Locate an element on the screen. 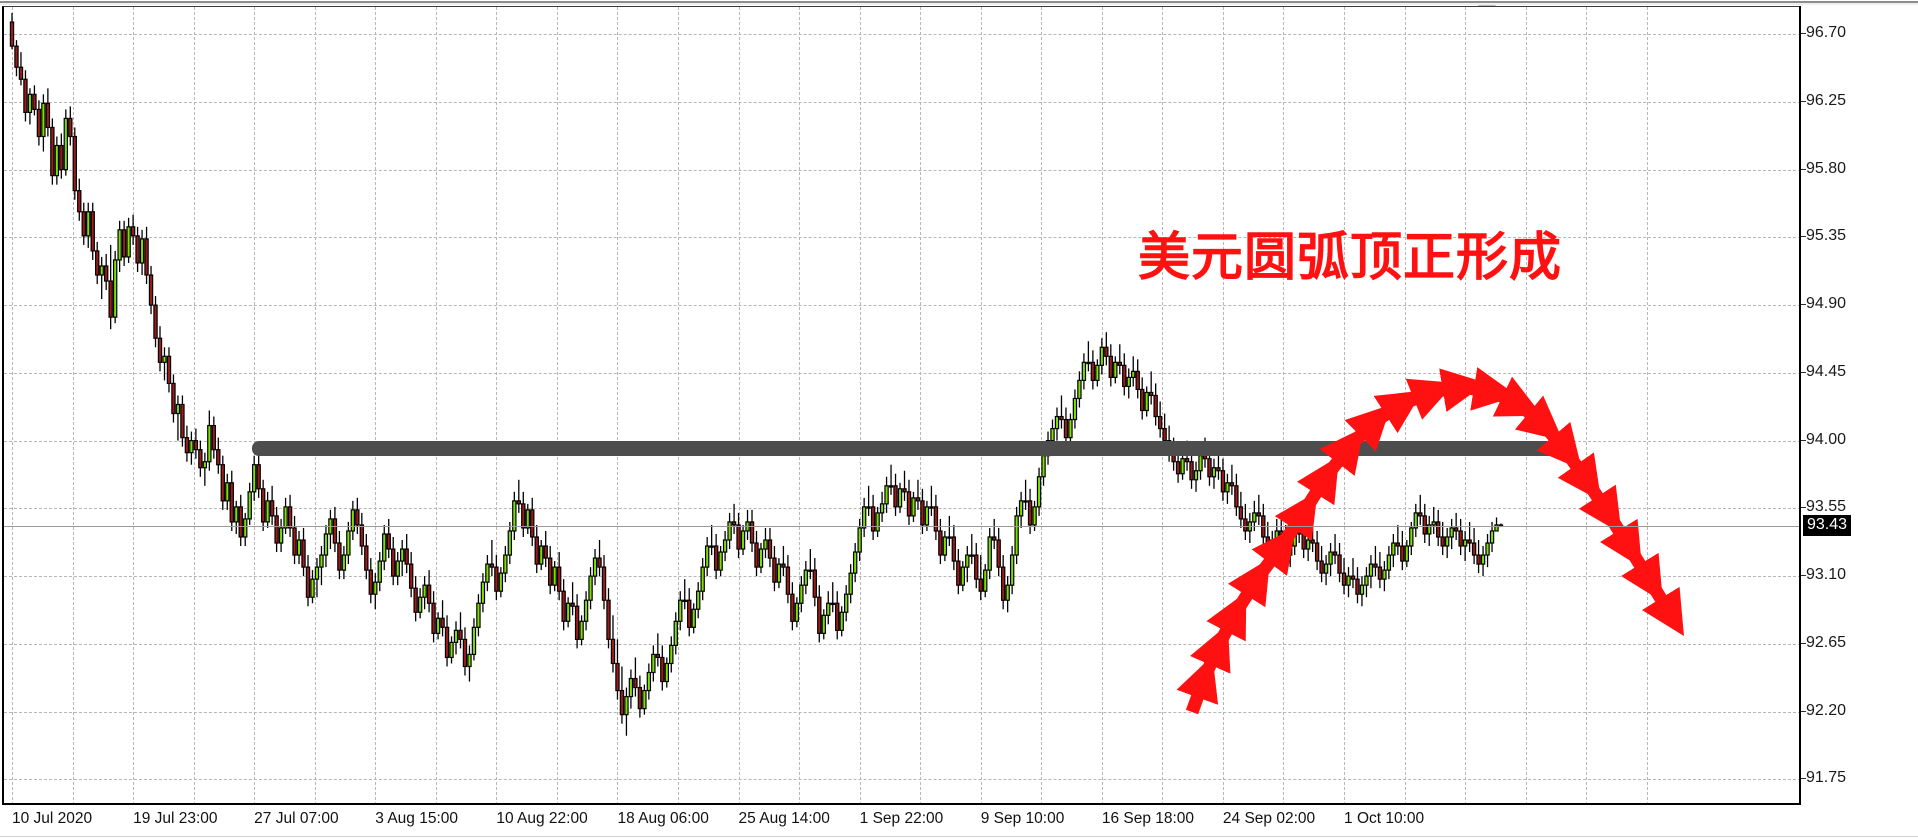 This screenshot has width=1918, height=839. time-axis-label: 24 Sep 02:00 is located at coordinates (1269, 818).